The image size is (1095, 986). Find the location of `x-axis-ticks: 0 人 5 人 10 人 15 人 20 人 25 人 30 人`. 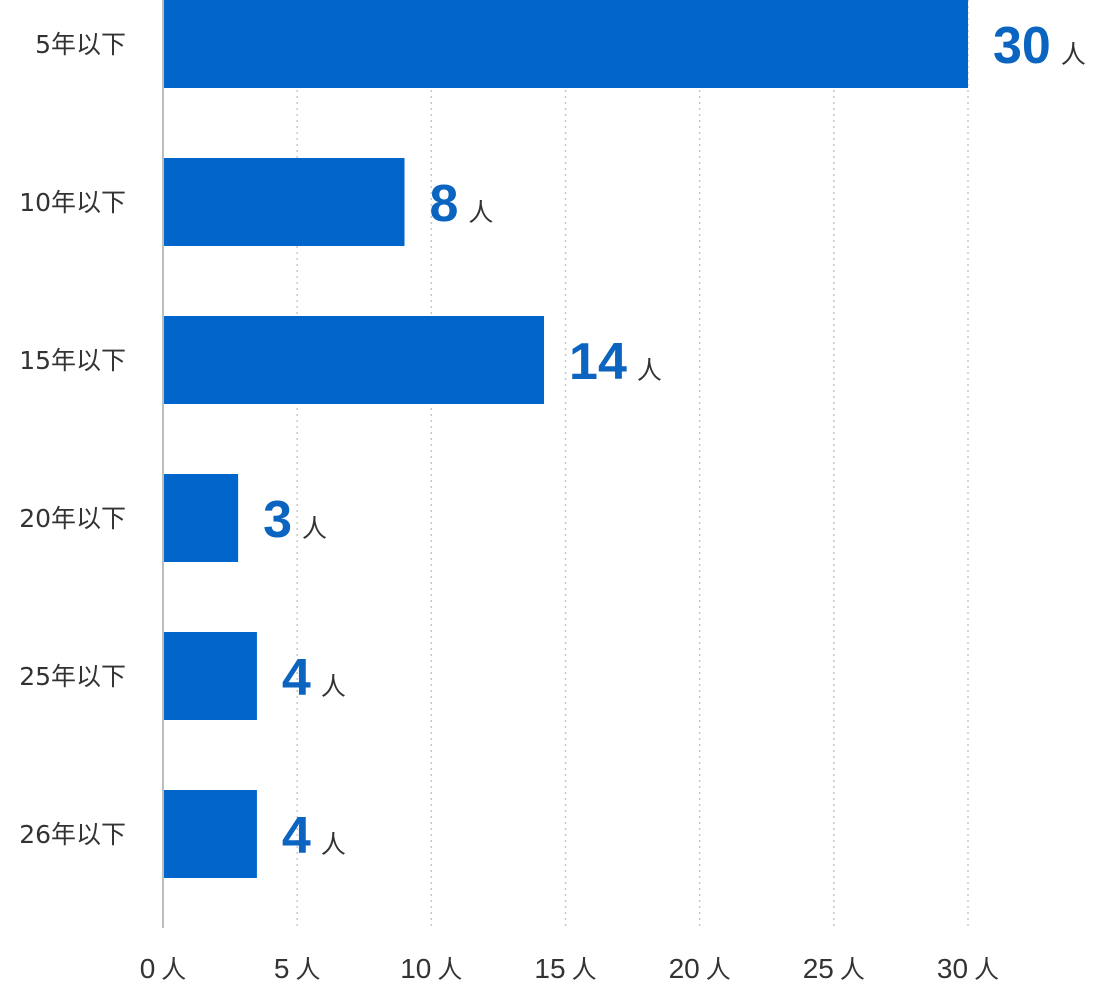

x-axis-ticks: 0 人 5 人 10 人 15 人 20 人 25 人 30 人 is located at coordinates (569, 968).